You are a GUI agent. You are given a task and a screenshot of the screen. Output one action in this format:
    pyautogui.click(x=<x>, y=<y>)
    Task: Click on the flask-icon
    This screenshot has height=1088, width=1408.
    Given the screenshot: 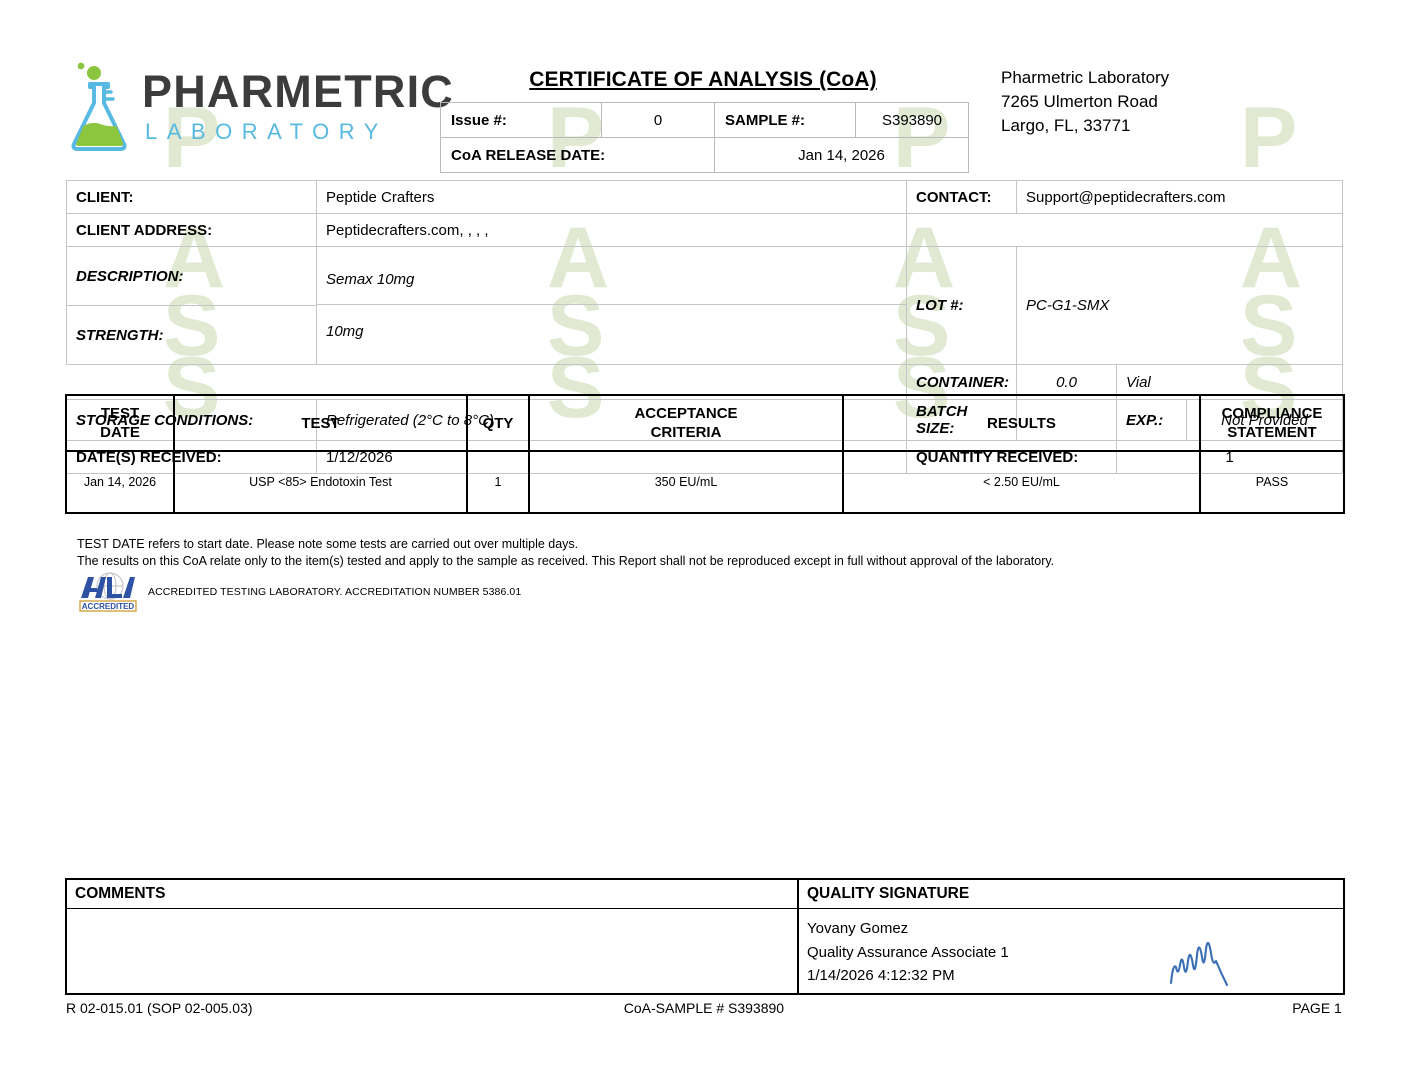 What is the action you would take?
    pyautogui.click(x=99, y=106)
    